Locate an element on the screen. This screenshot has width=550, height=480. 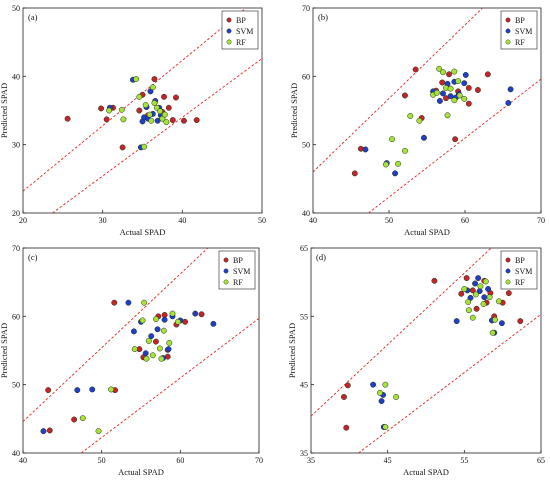
legend: BP SVM RF is located at coordinates (237, 270).